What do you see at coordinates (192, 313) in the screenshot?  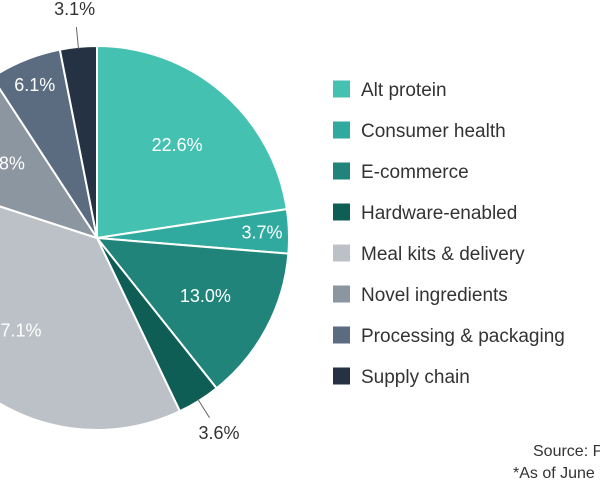 I see `slice-e-commerce` at bounding box center [192, 313].